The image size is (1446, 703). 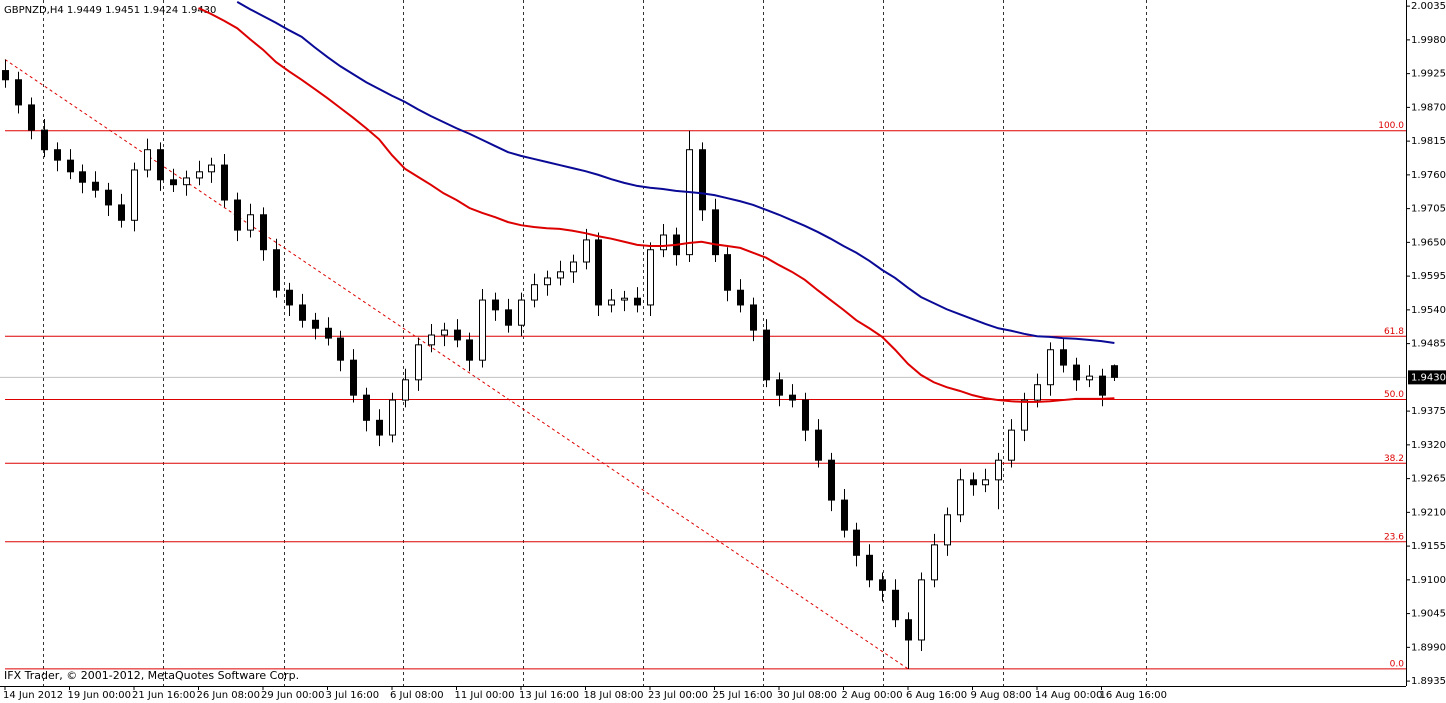 I want to click on x-tick-label: 11 Jul 00:00, so click(x=485, y=695).